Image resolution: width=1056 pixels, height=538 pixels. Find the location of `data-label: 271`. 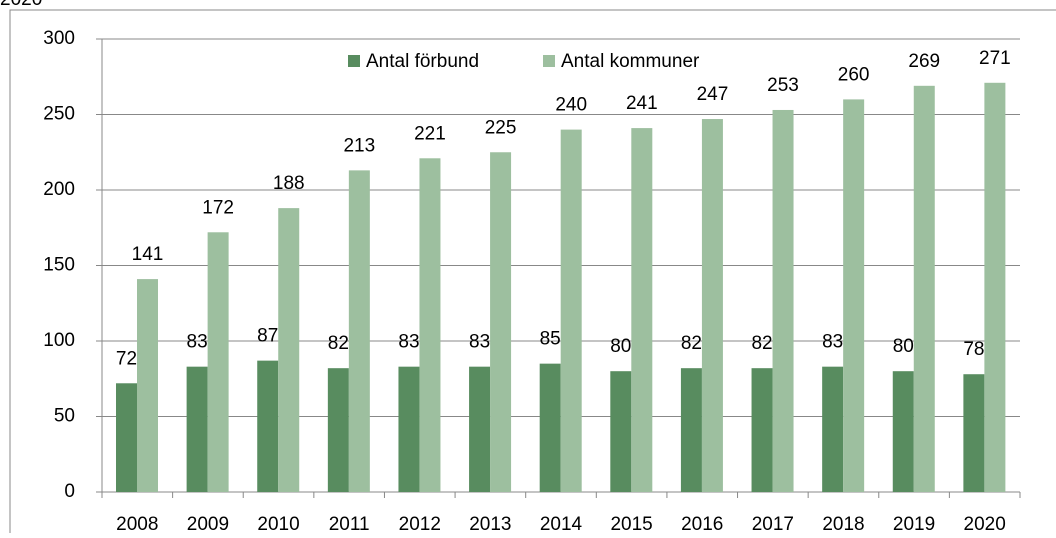

data-label: 271 is located at coordinates (995, 58).